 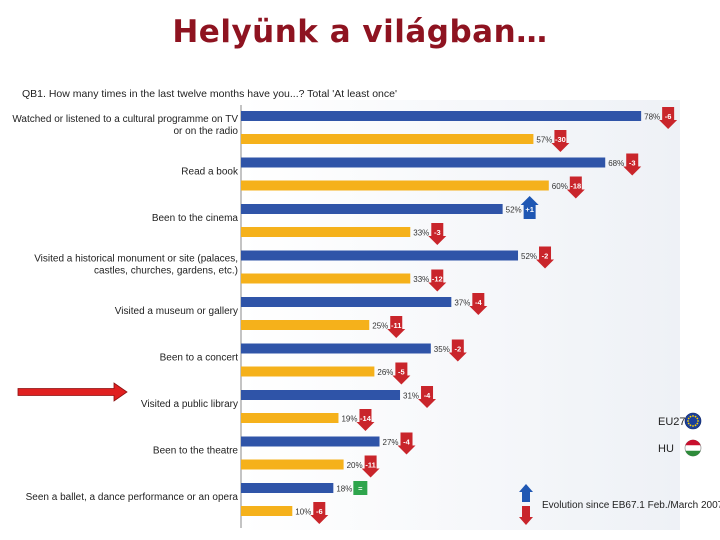 What do you see at coordinates (176, 311) in the screenshot?
I see `category-label: Visited a museum or gallery` at bounding box center [176, 311].